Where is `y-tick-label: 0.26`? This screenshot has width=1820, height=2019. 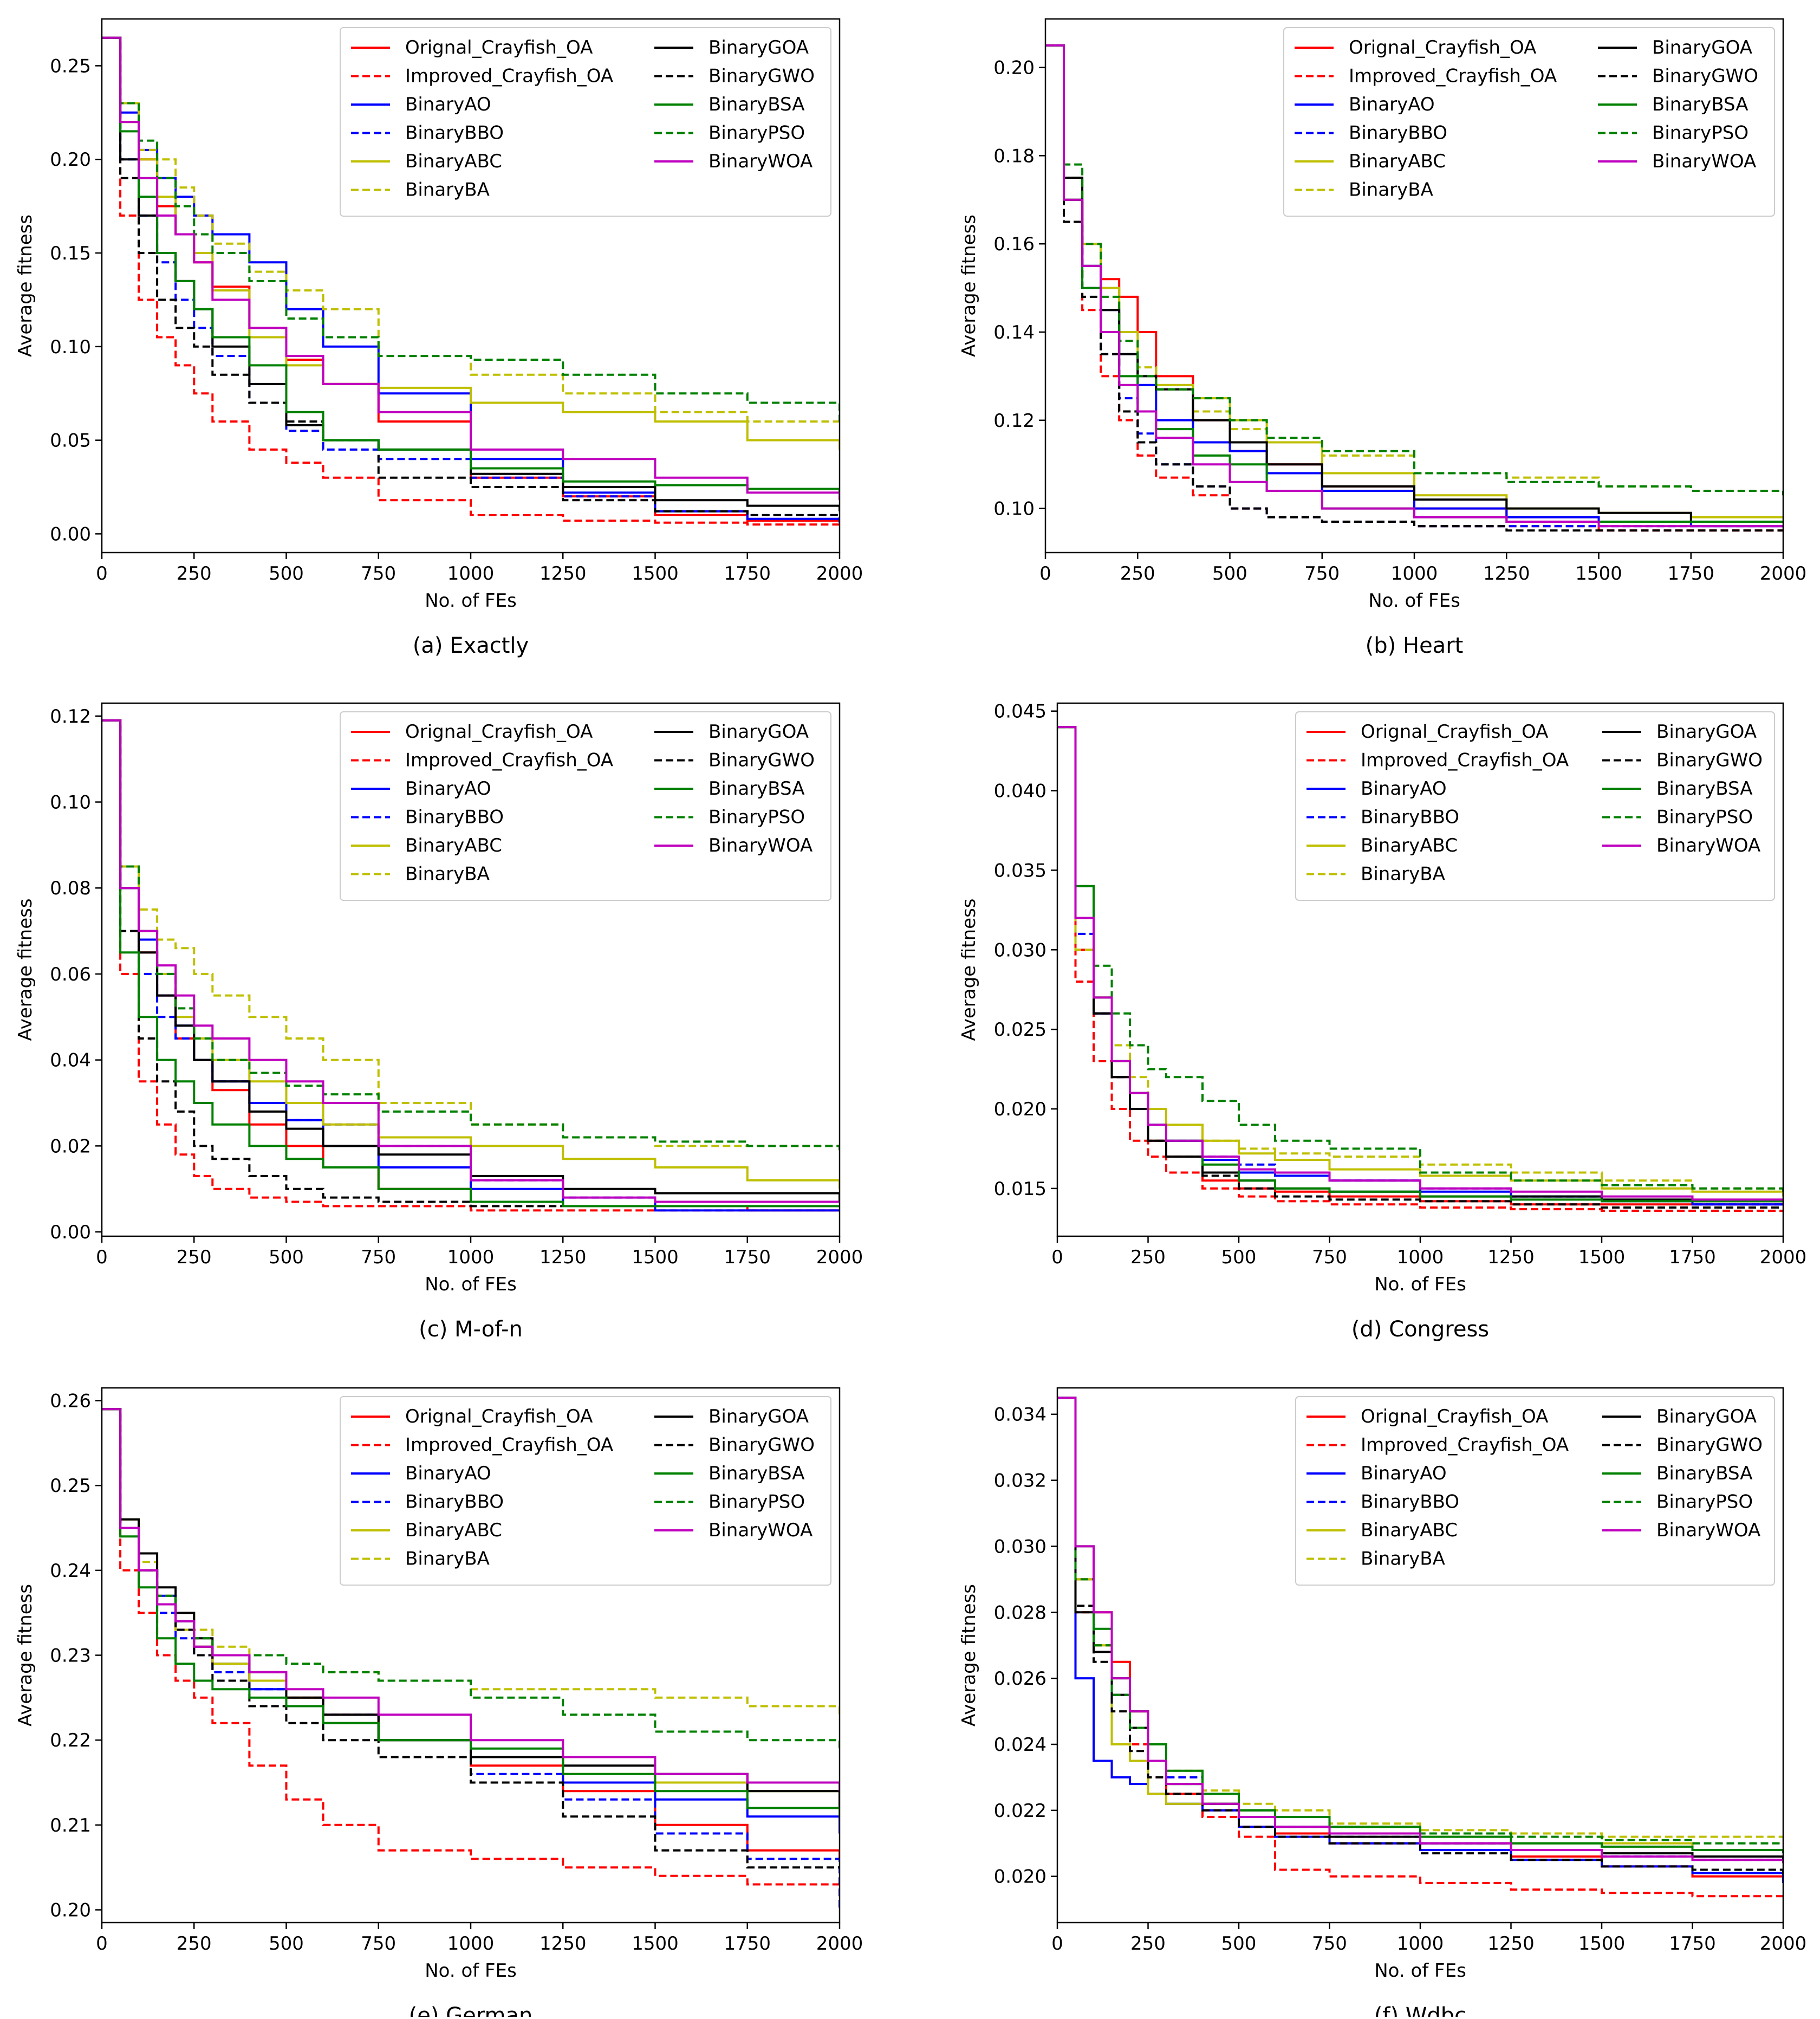
y-tick-label: 0.26 is located at coordinates (70, 1402).